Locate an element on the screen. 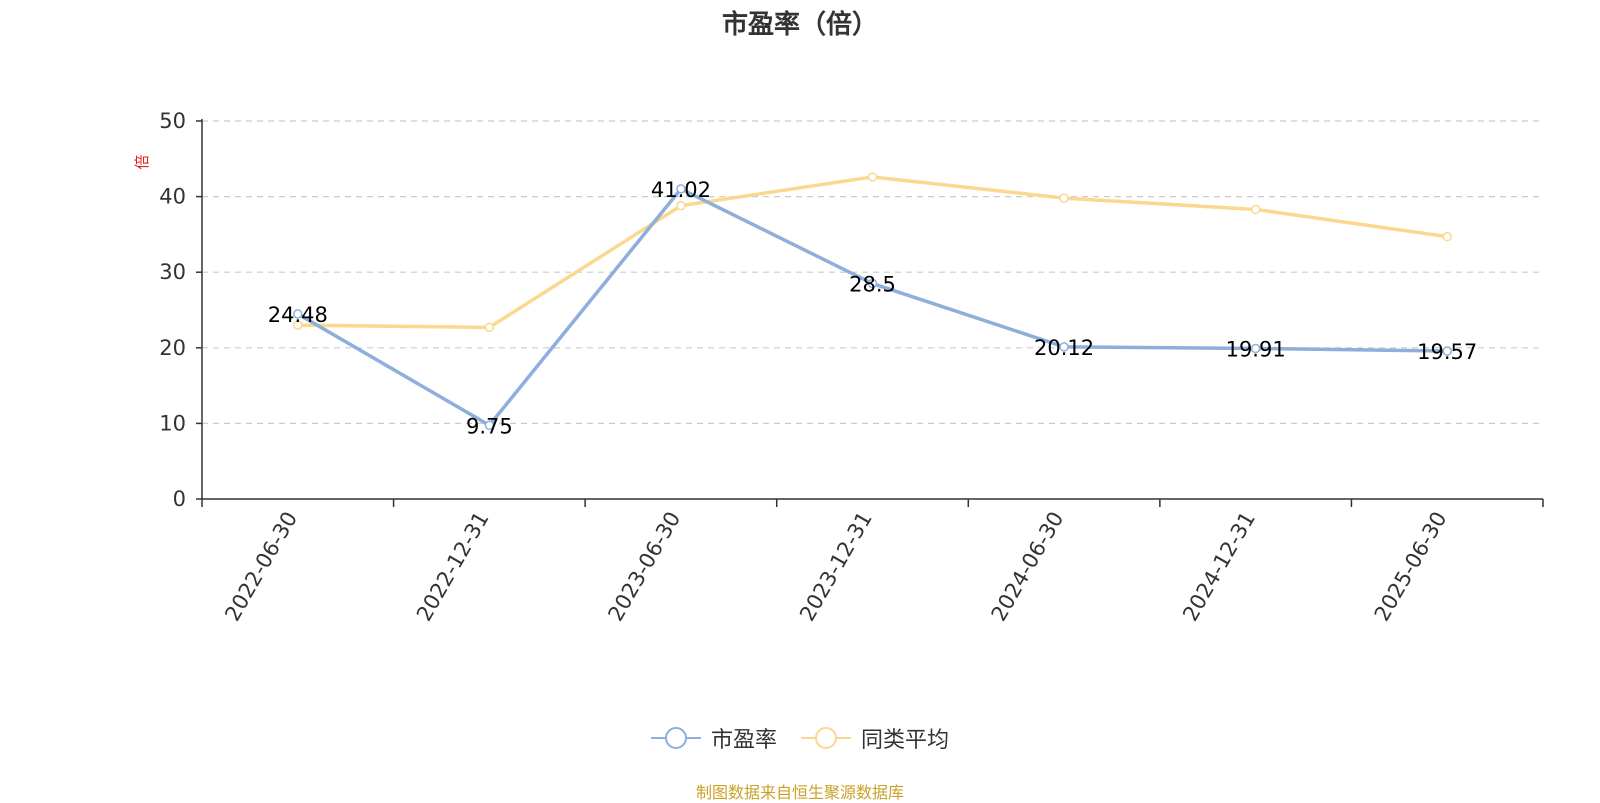 The width and height of the screenshot is (1600, 803). legend-label-series-1: 市盈率 is located at coordinates (743, 740).